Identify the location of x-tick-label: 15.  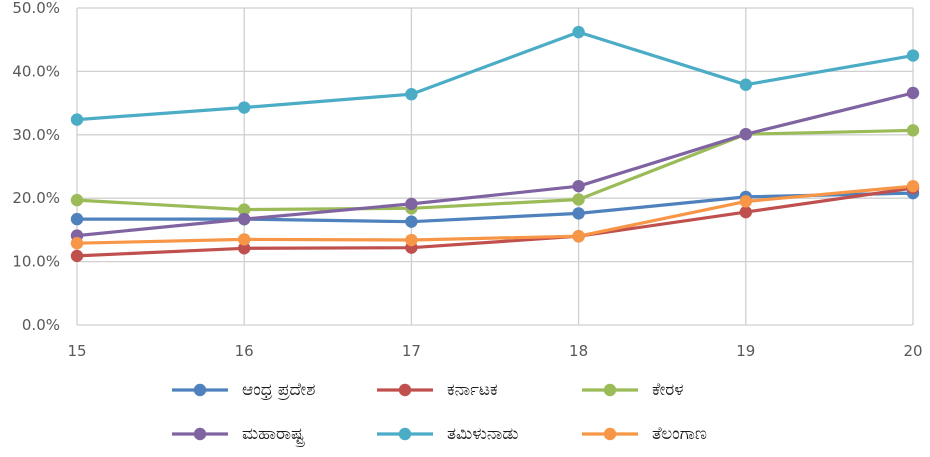
(76, 351).